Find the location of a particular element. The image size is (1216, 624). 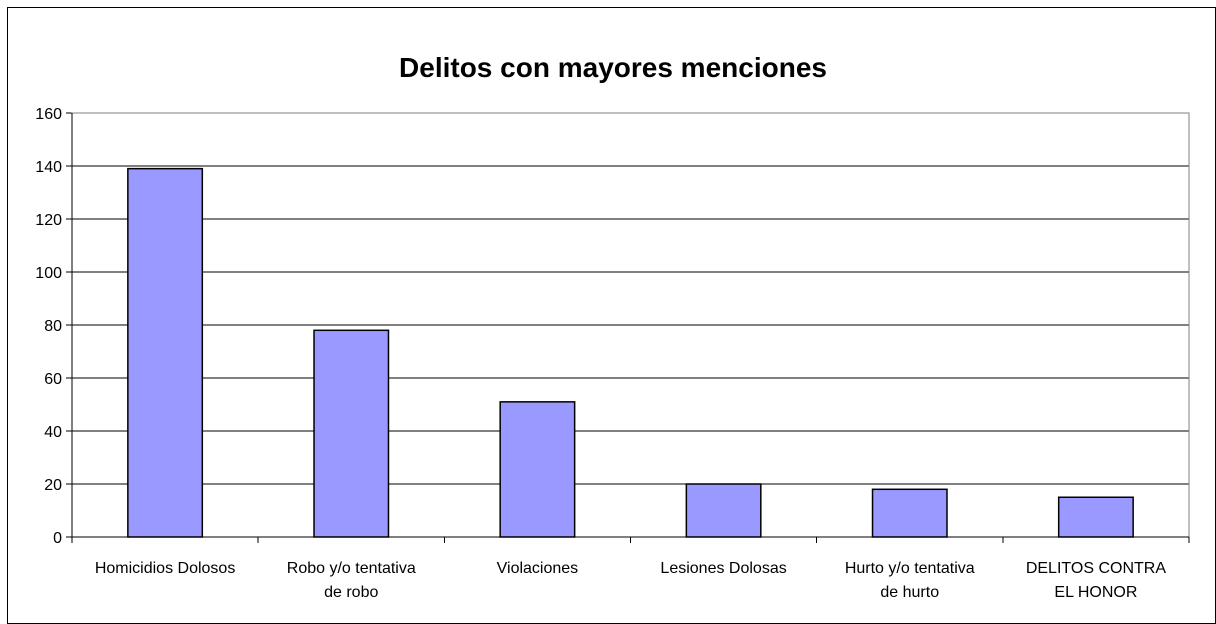

y-tick-label: 140 is located at coordinates (48, 167).